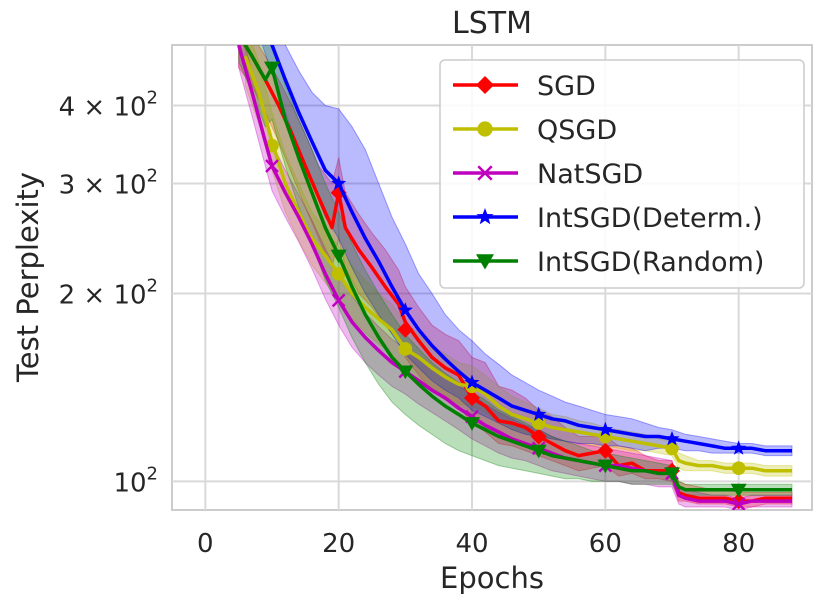  What do you see at coordinates (485, 173) in the screenshot?
I see `legend-marker-natsgd` at bounding box center [485, 173].